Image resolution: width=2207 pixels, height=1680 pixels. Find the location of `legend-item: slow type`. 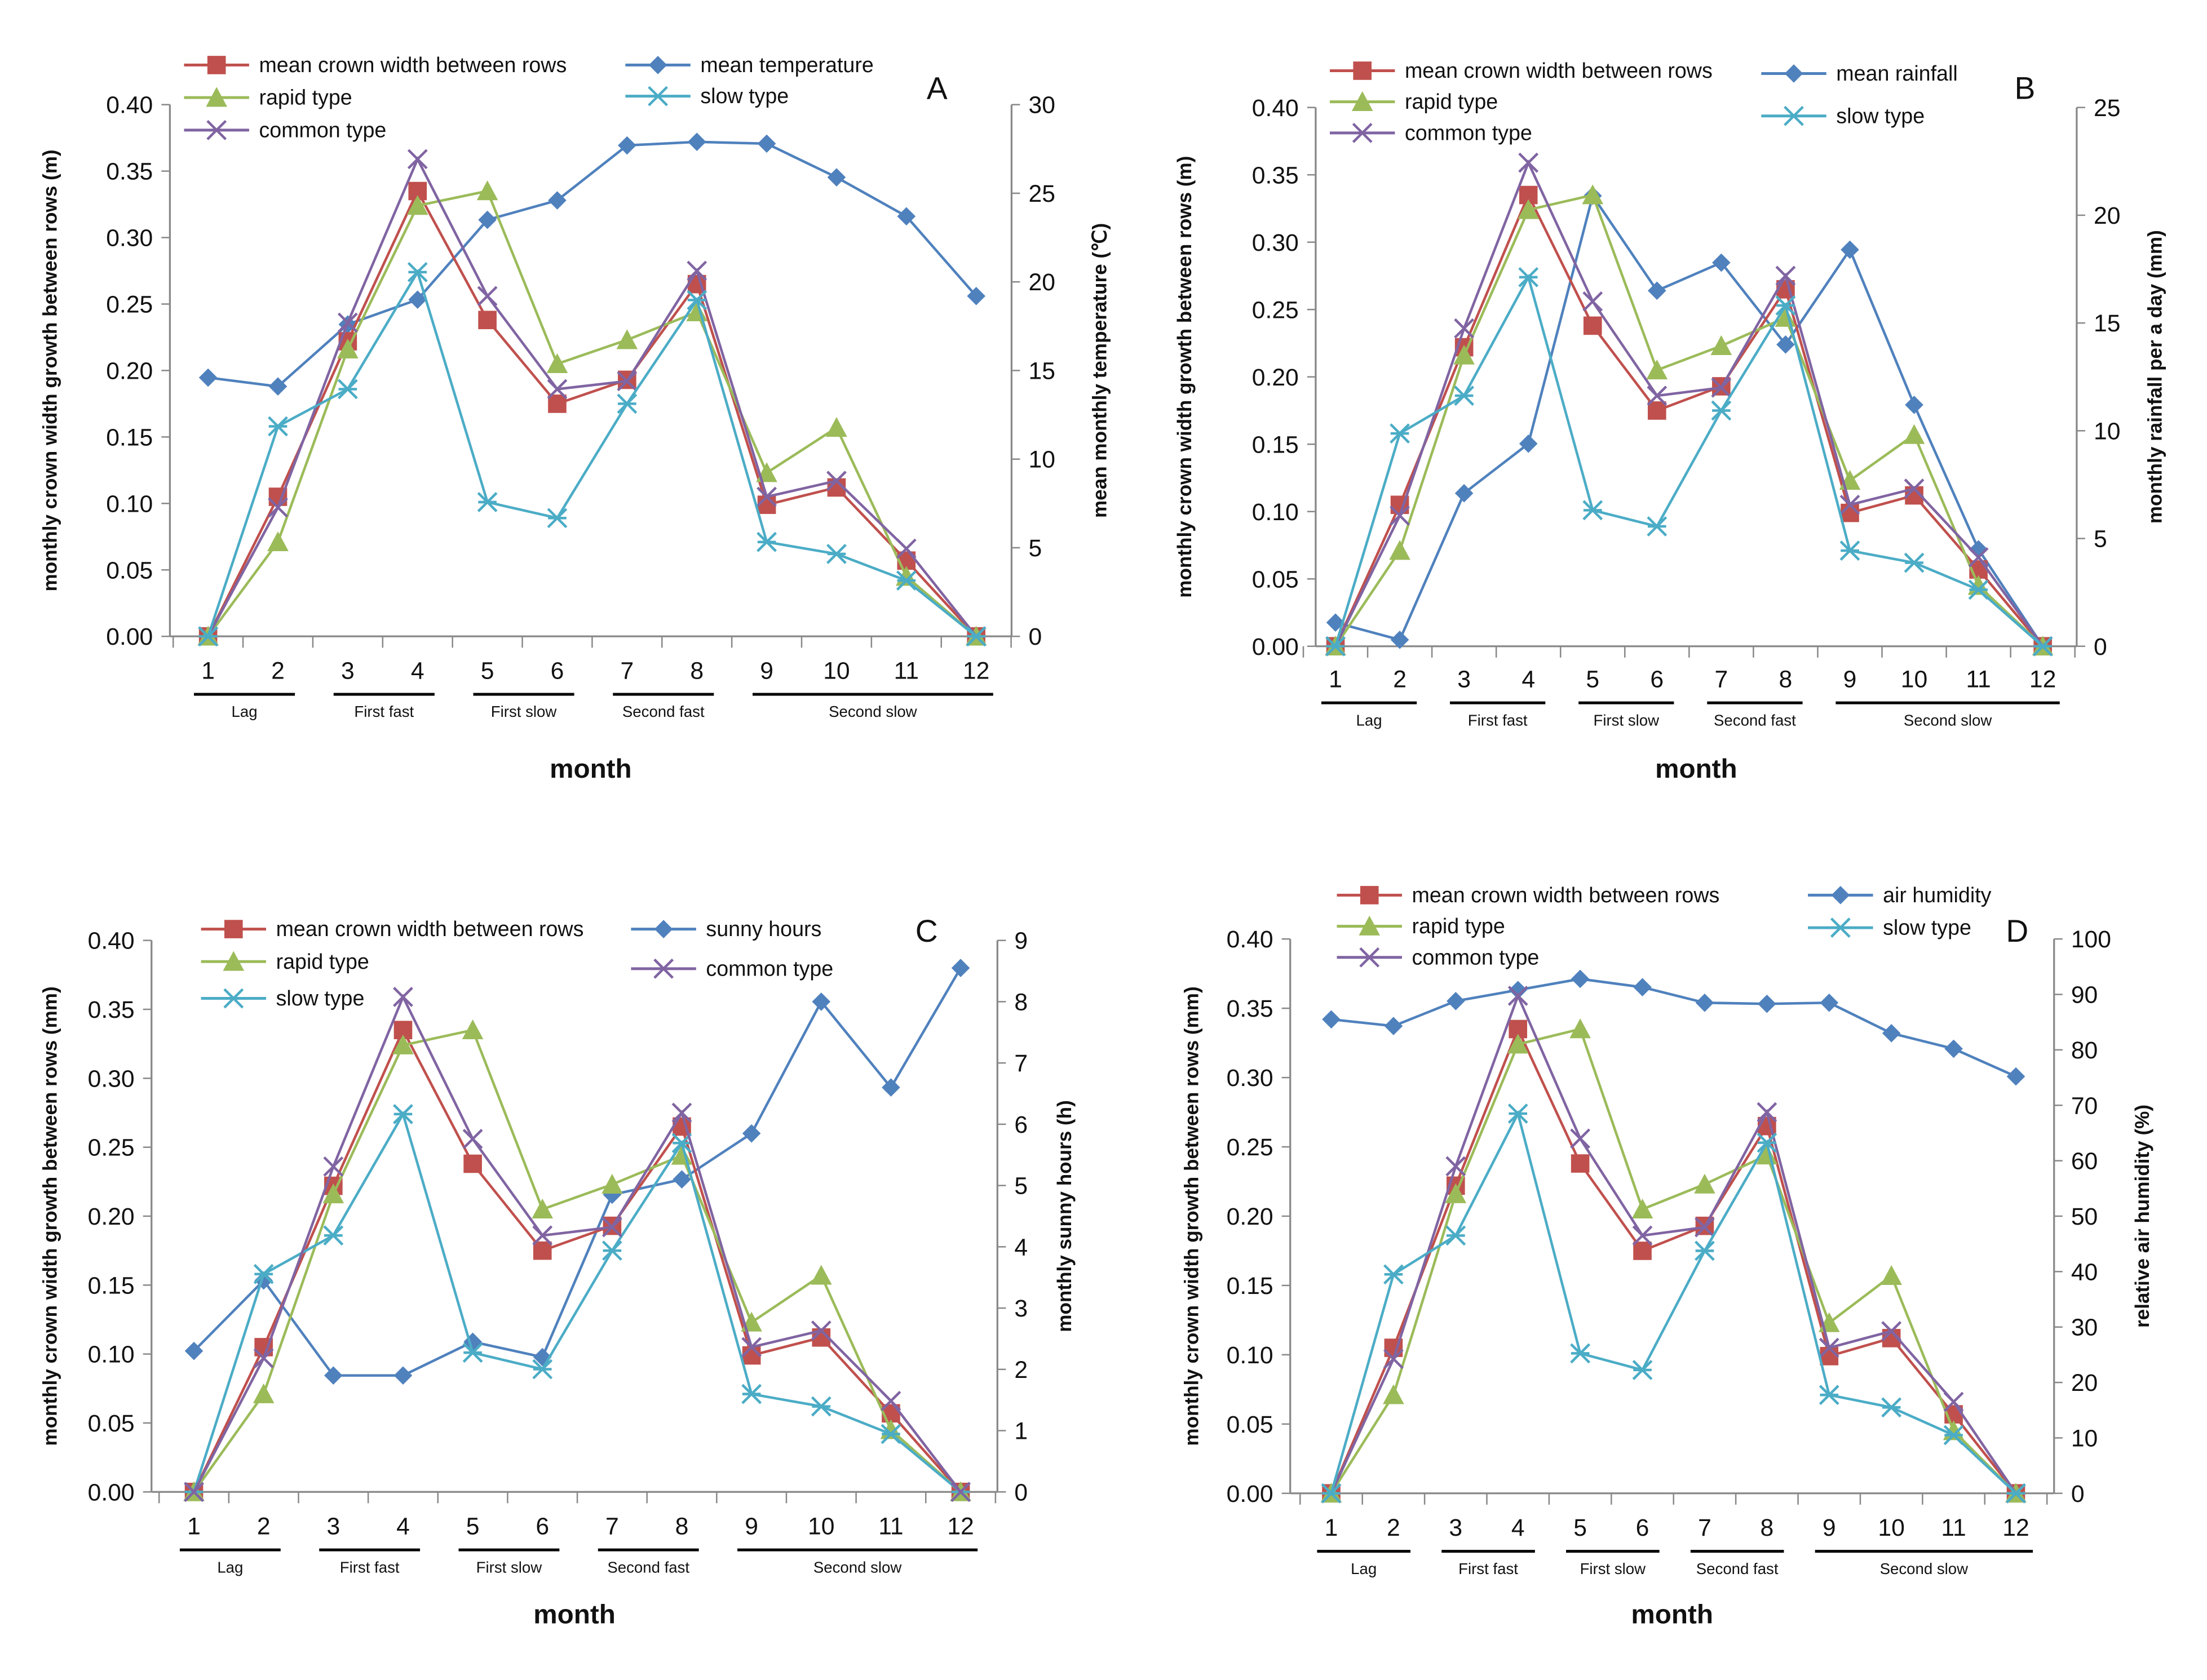

legend-item: slow type is located at coordinates (1889, 927).